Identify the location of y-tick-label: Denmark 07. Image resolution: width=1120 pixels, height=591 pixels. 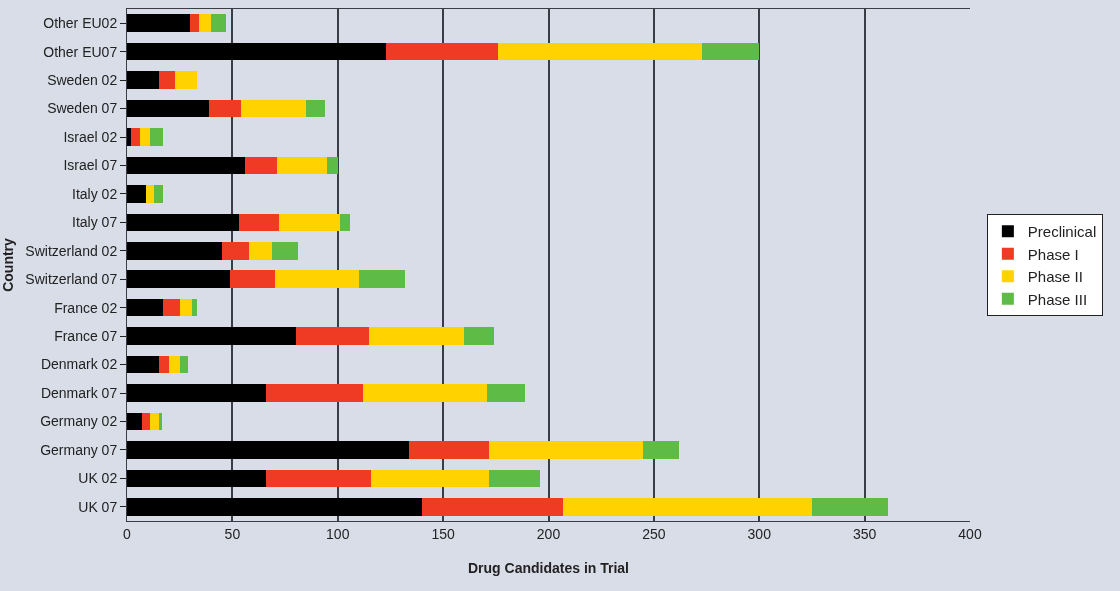
(79, 392).